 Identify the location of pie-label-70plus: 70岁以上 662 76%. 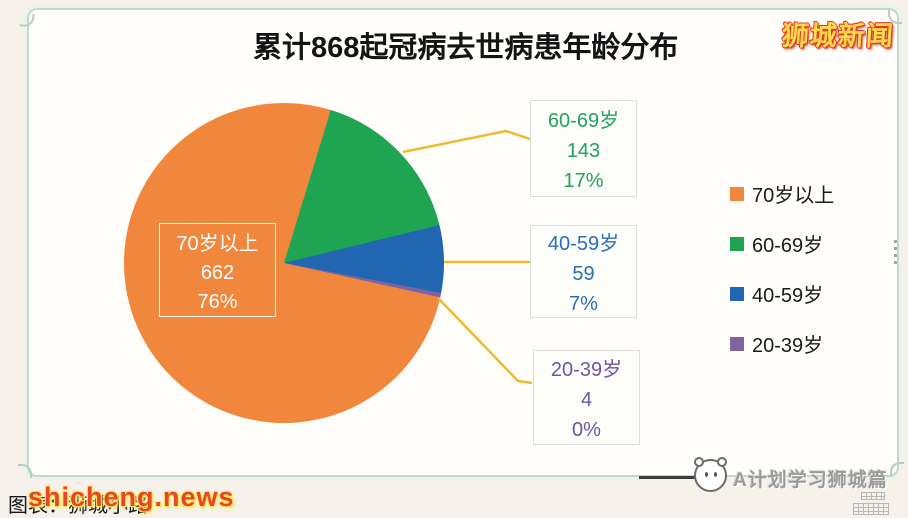
(217, 270).